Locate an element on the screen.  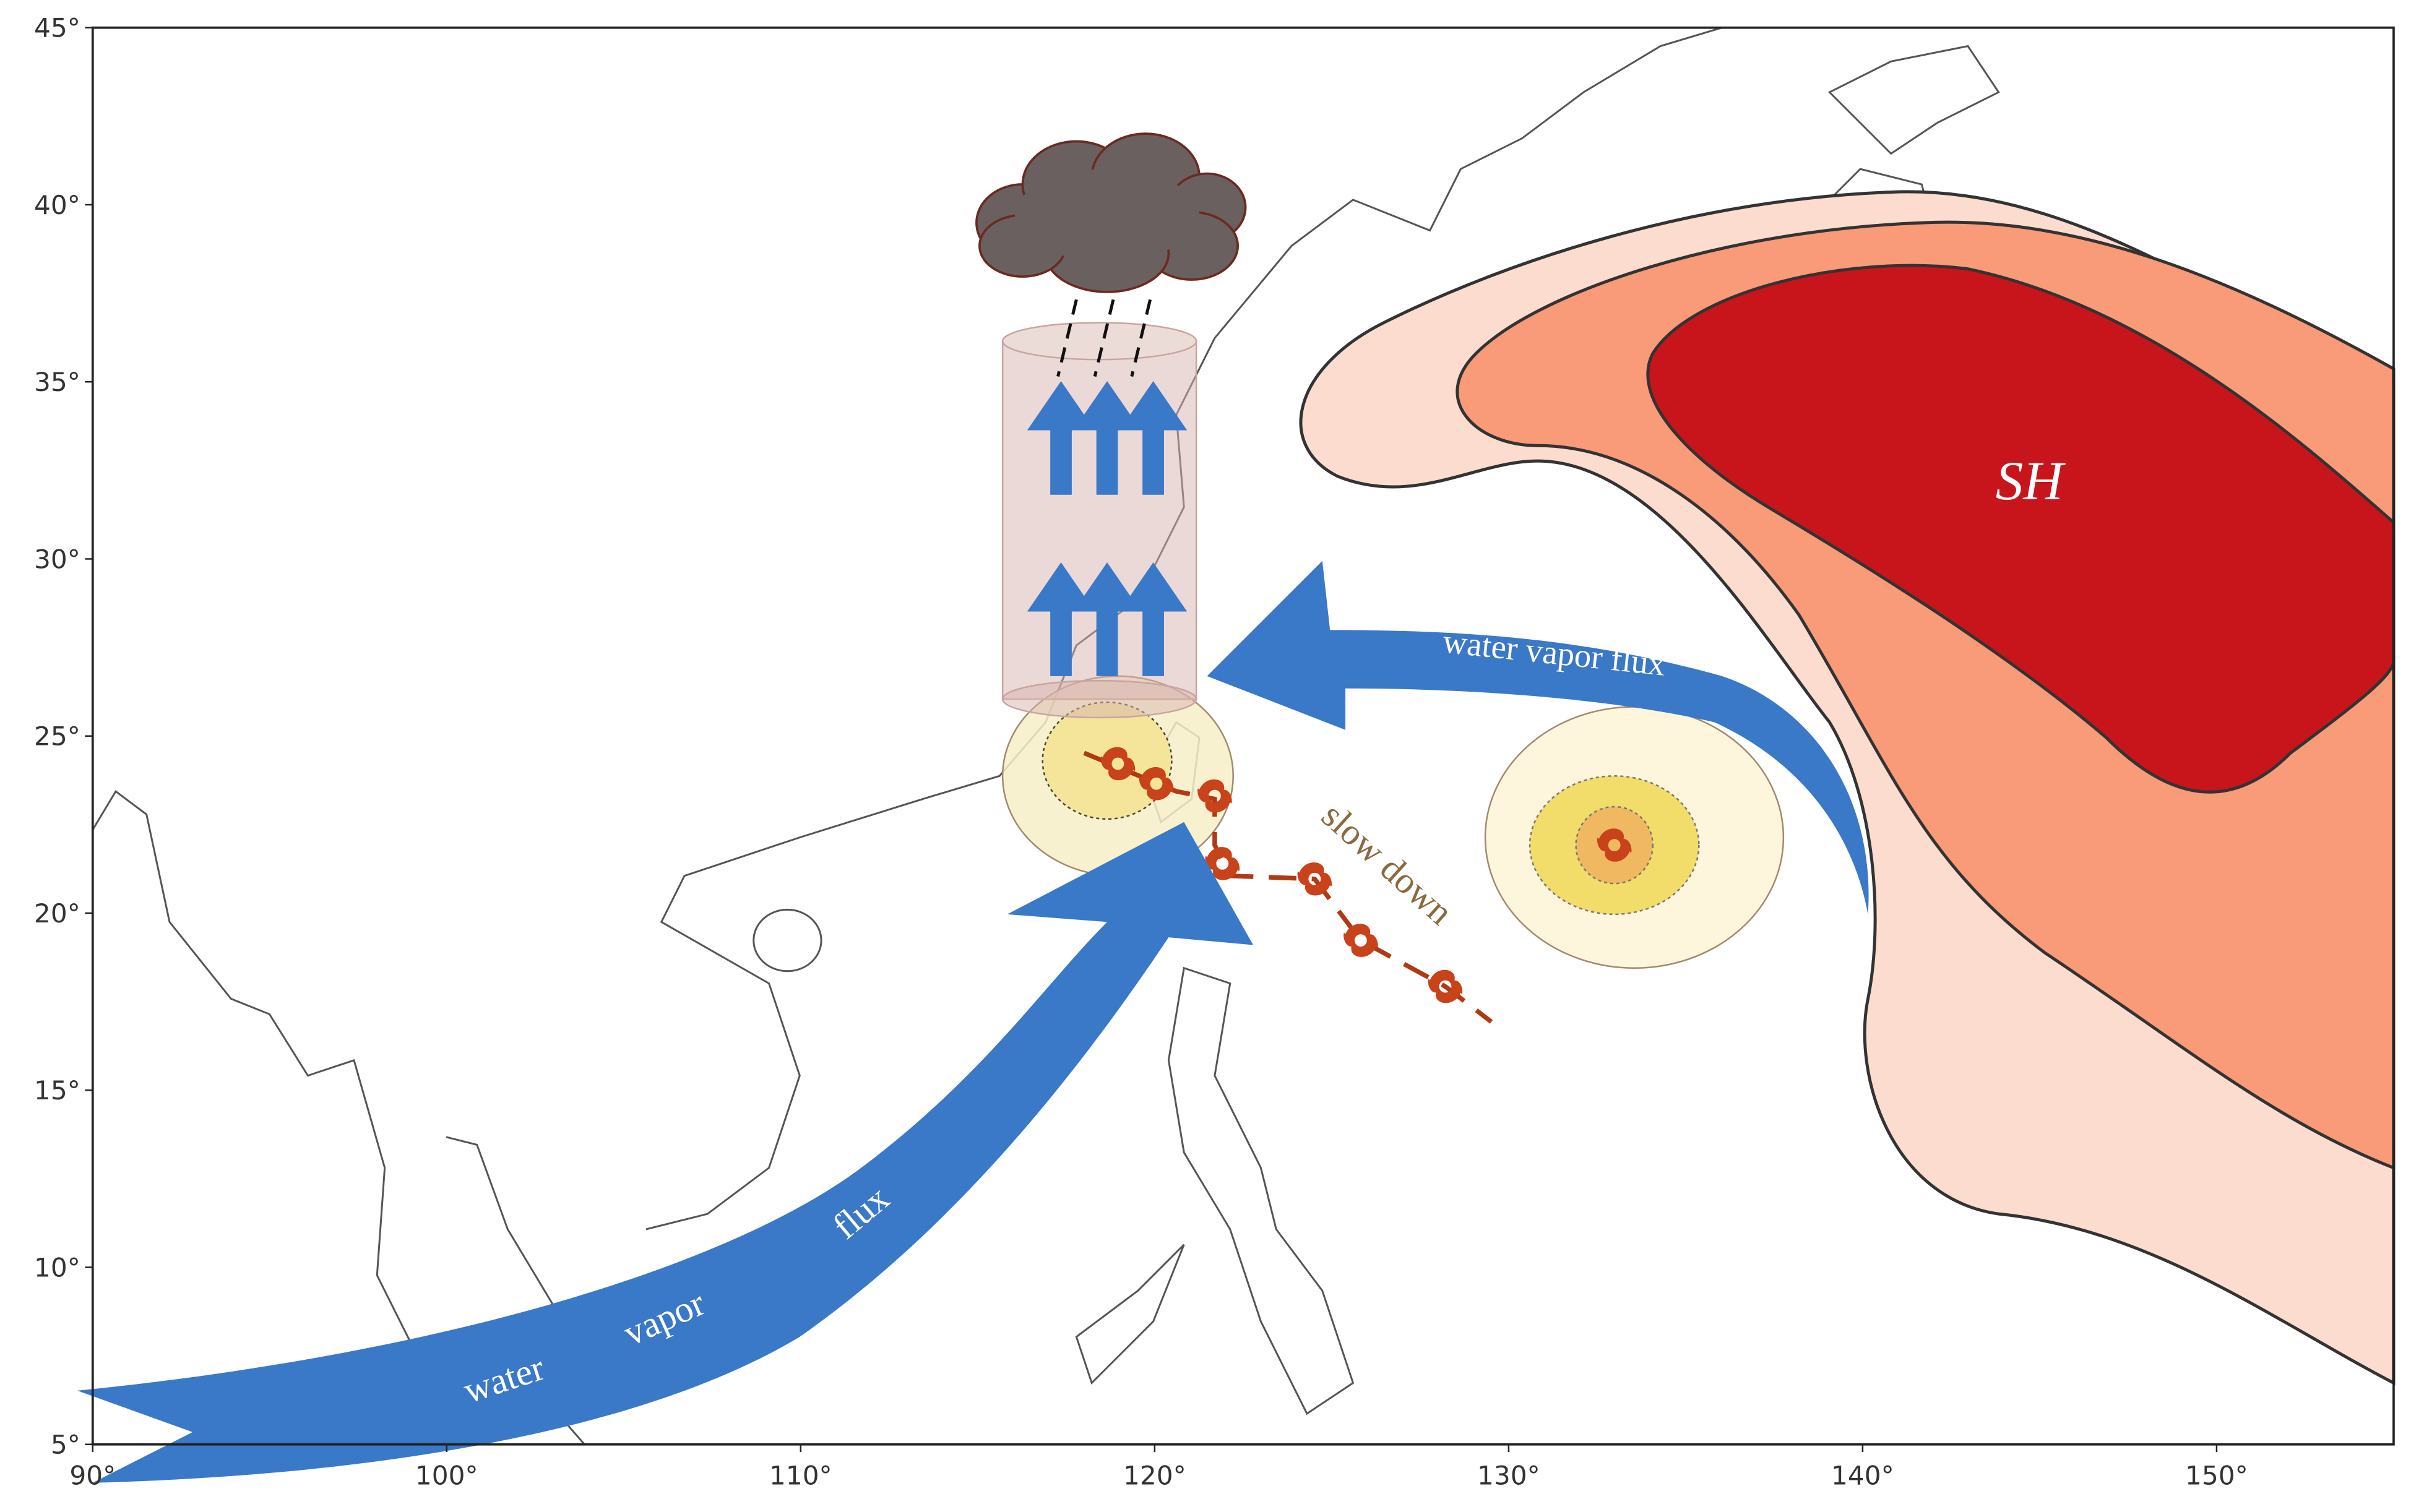
flux-arrow-upper is located at coordinates (1538, 738).